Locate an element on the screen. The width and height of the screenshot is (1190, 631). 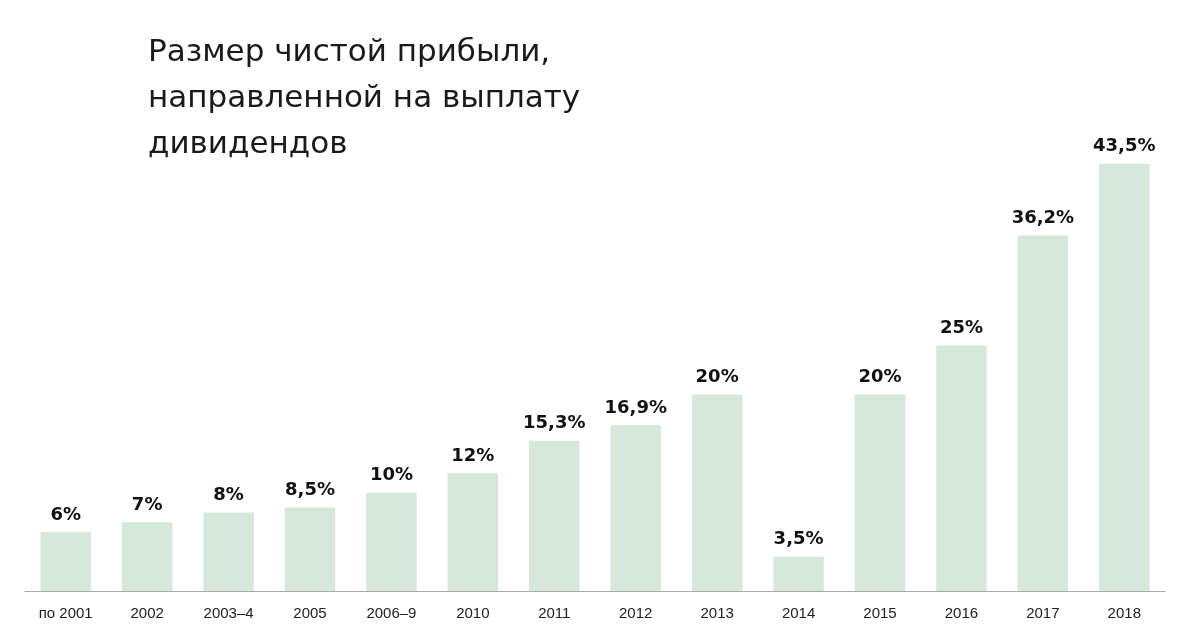
x-tick-label: 2015 is located at coordinates (880, 612).